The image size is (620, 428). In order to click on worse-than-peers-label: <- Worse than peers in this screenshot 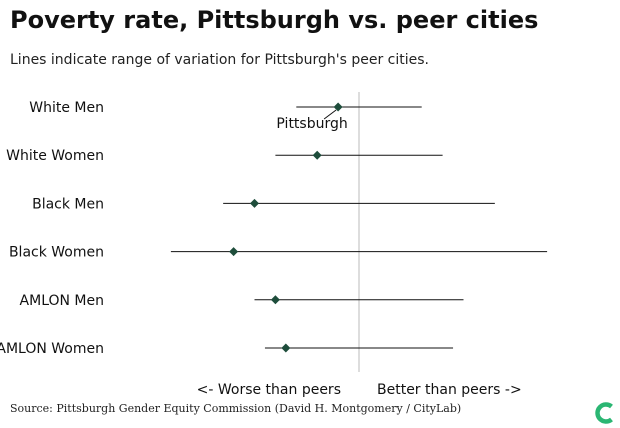, I will do `click(269, 390)`.